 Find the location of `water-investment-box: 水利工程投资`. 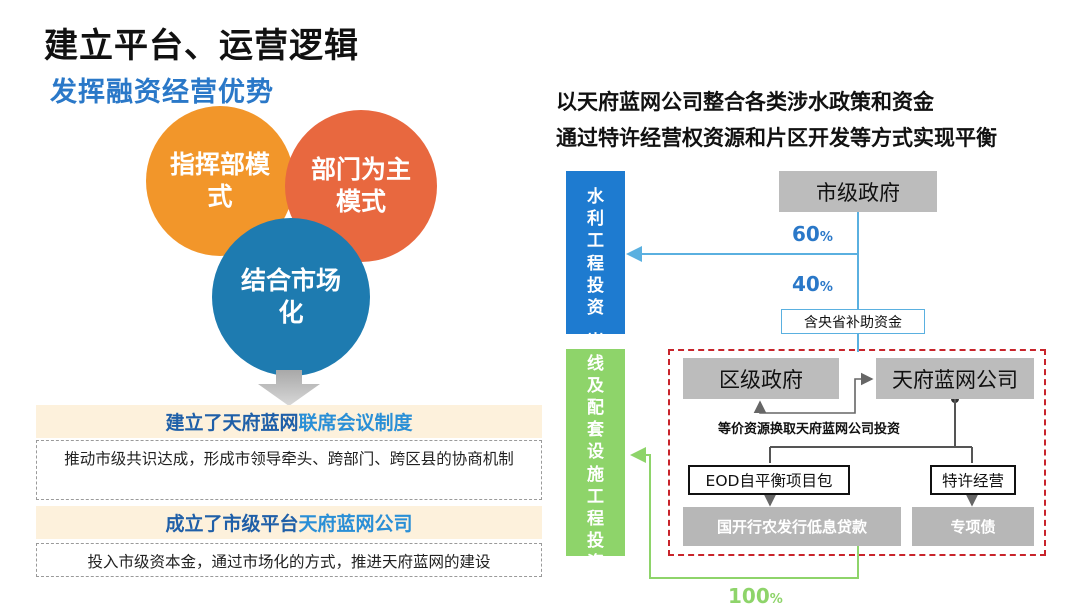

water-investment-box: 水利工程投资 is located at coordinates (595, 252).